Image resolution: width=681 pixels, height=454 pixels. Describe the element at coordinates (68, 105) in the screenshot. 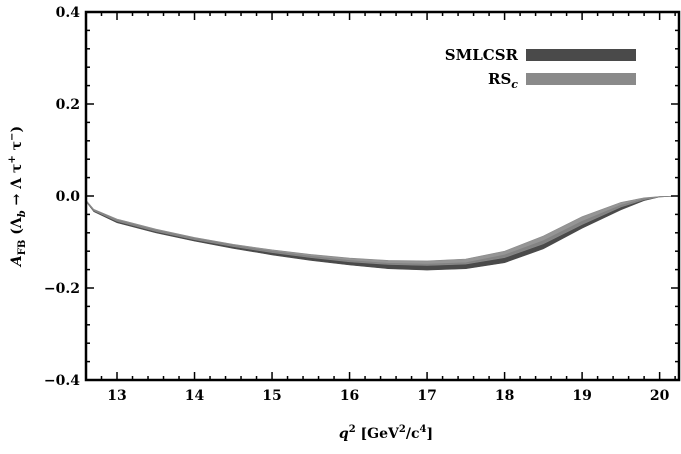

I see `y-tick-label: 0.2` at that location.